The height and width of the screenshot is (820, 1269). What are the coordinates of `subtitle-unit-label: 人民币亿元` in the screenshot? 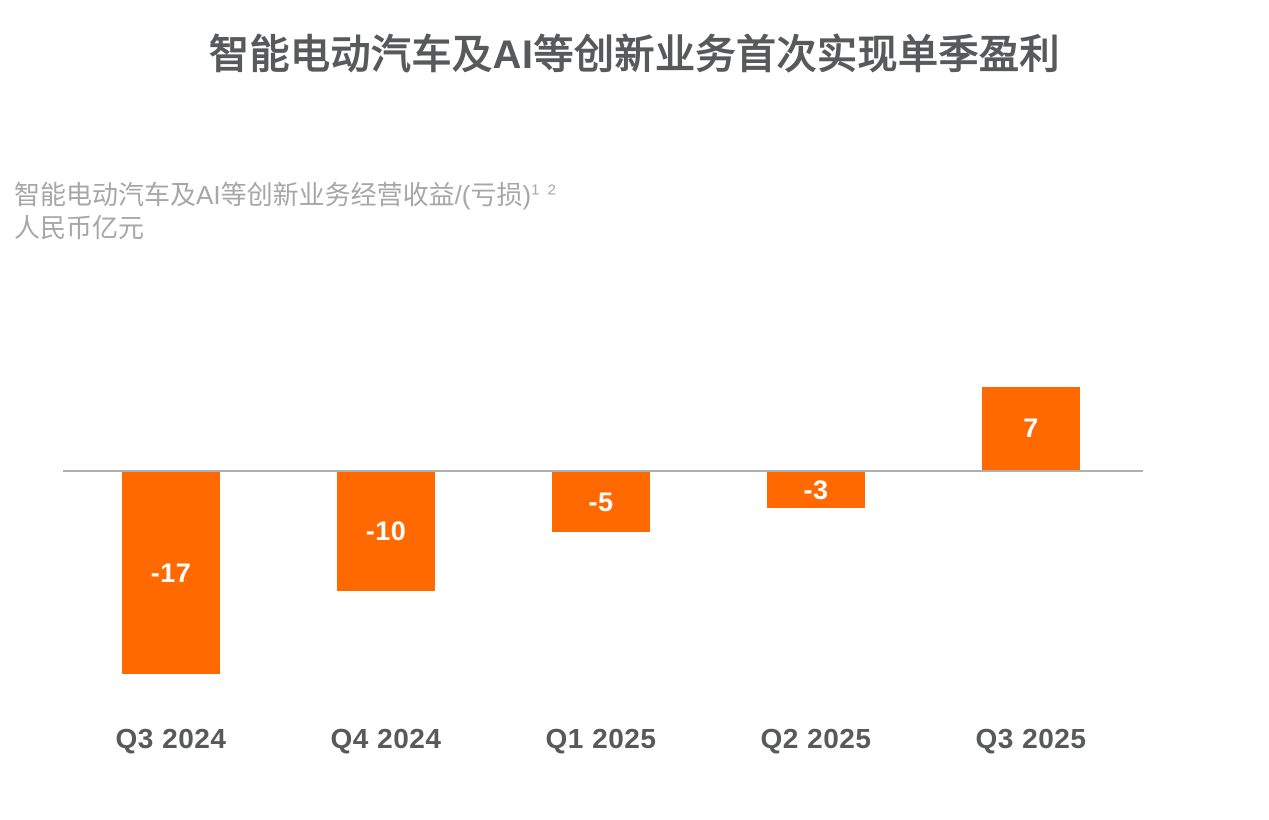 It's located at (79, 228).